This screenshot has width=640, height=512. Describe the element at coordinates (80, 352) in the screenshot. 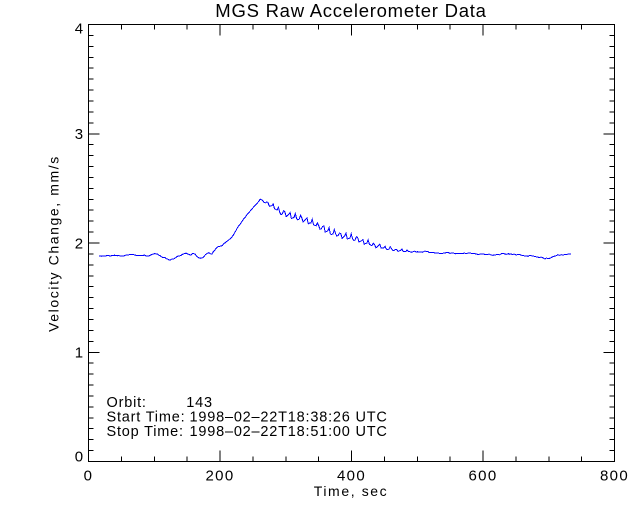

I see `svg-text: 1` at that location.